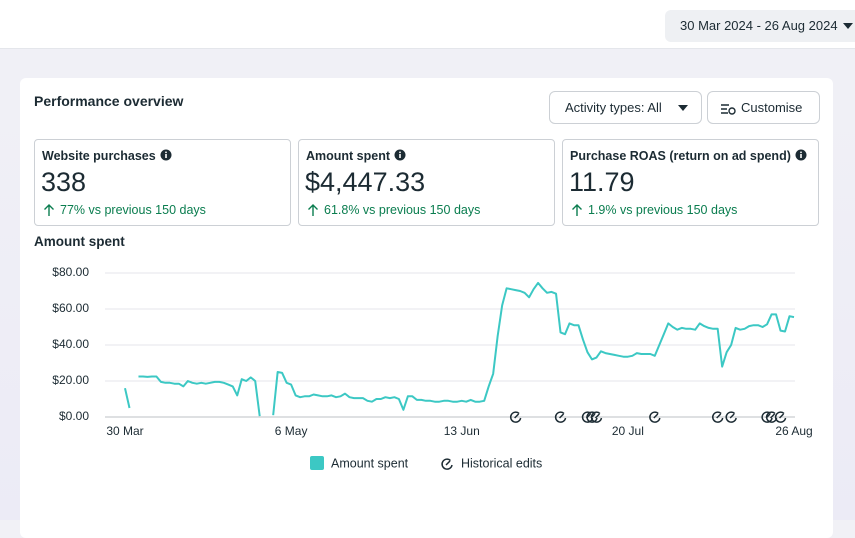  I want to click on x-tick-label: 30 Mar, so click(124, 431).